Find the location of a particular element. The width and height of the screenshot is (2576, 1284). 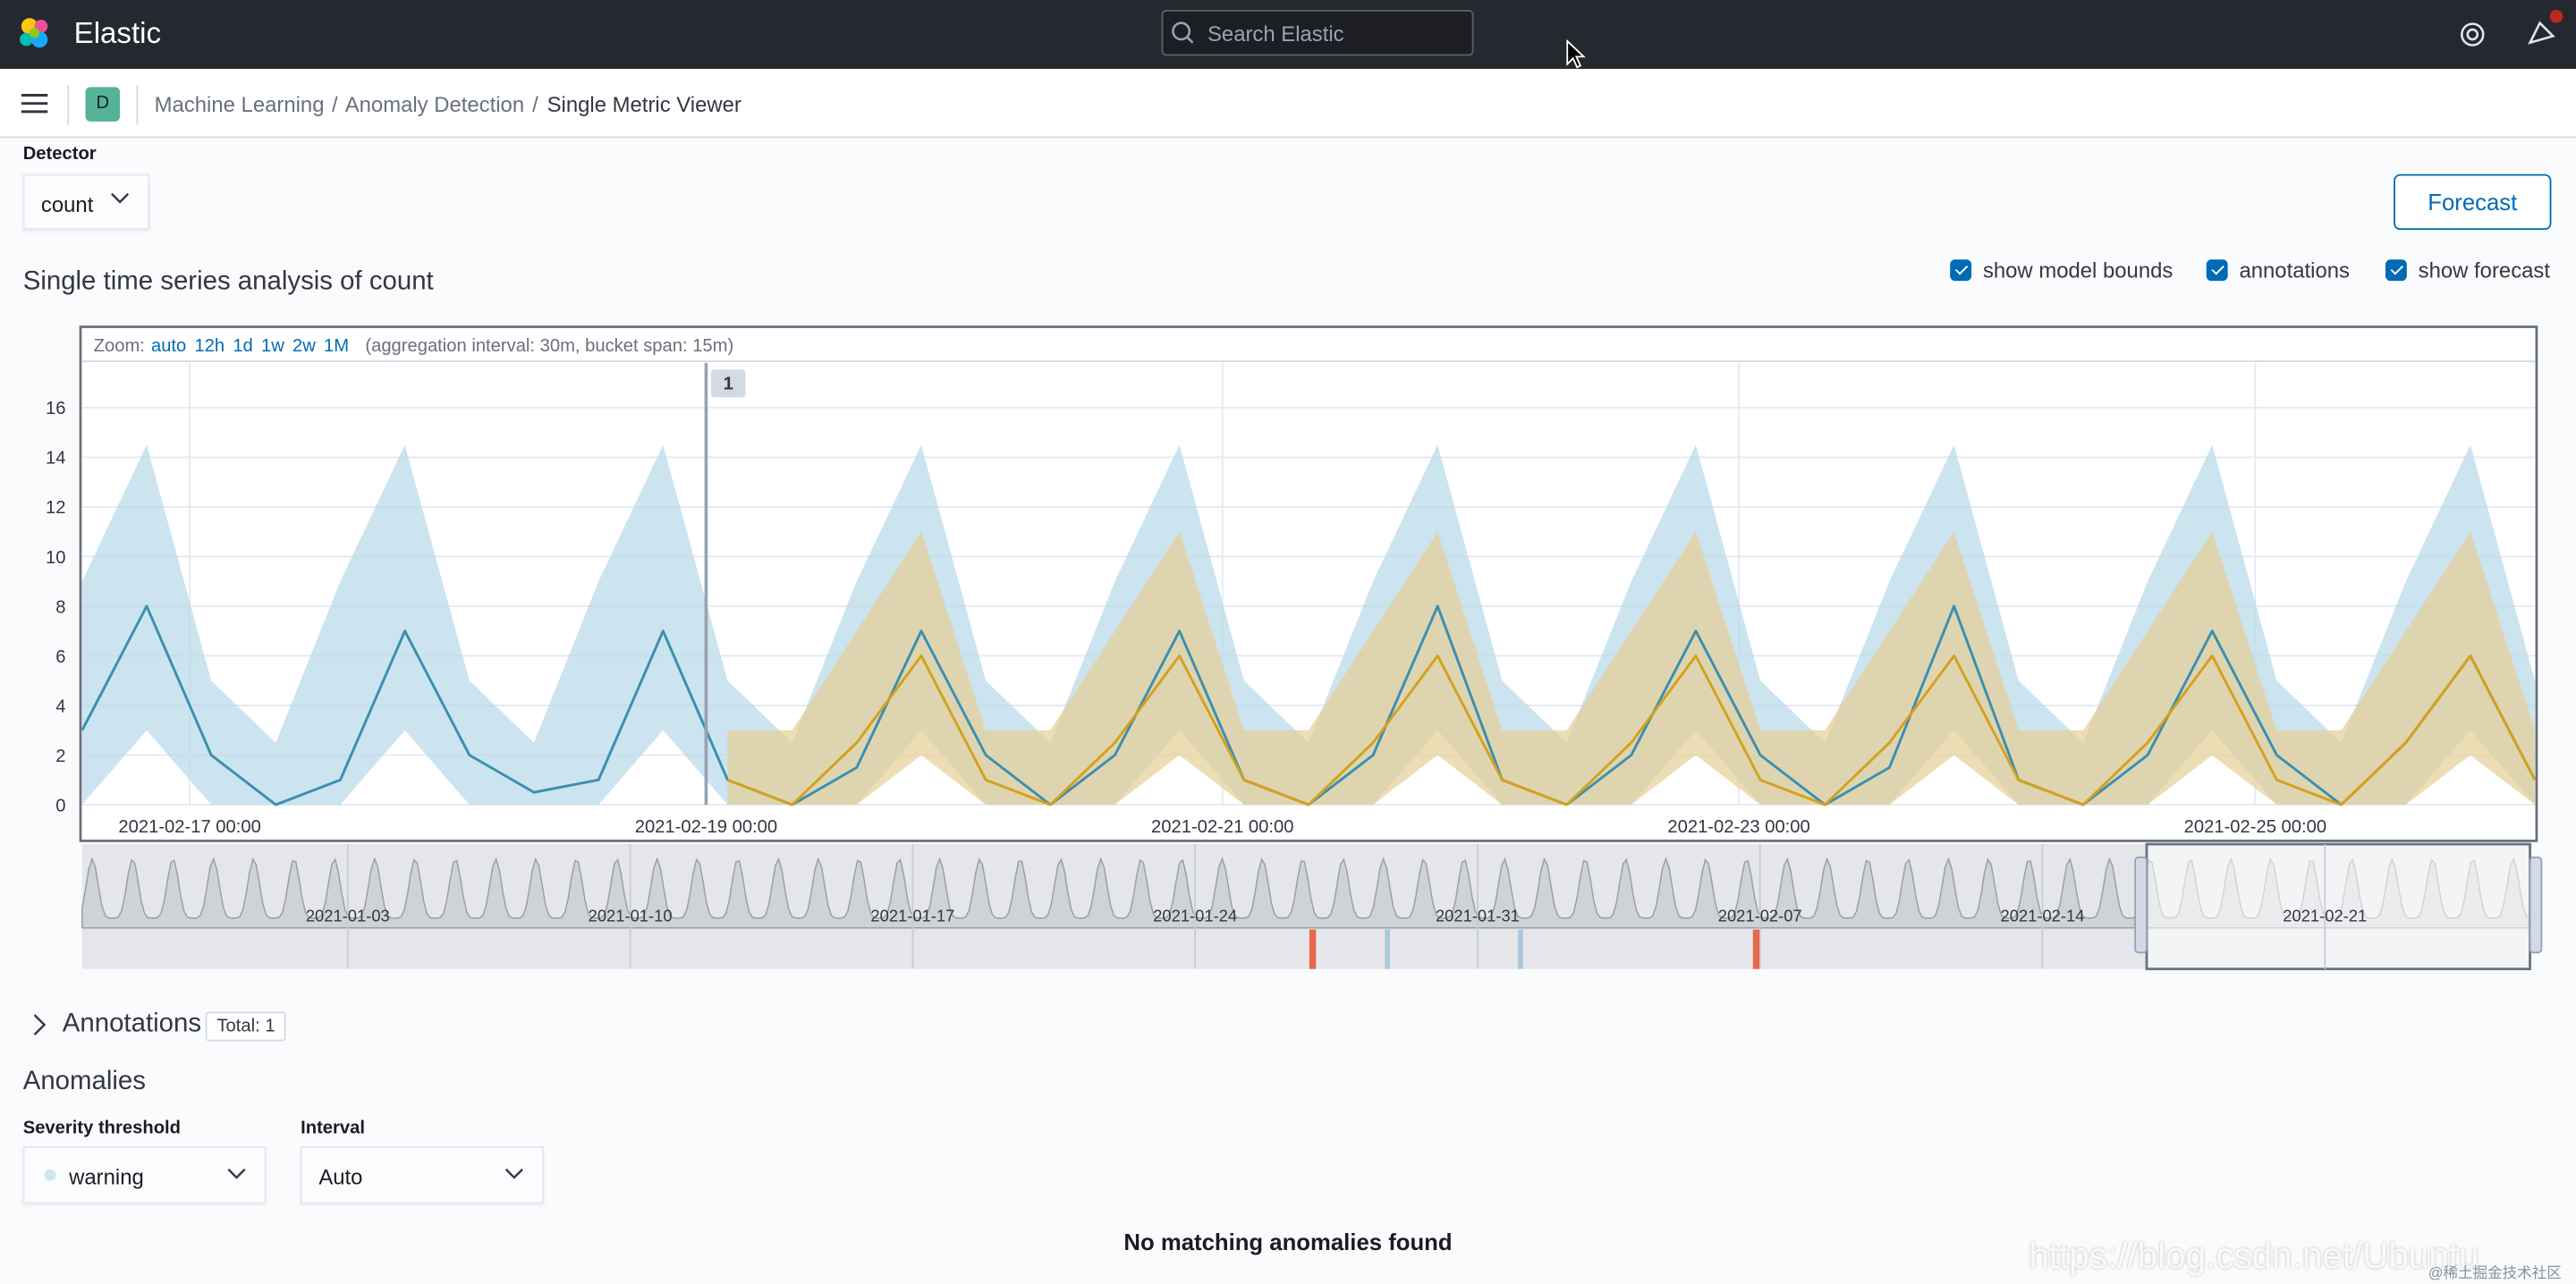

severity-value: warning is located at coordinates (106, 1176).